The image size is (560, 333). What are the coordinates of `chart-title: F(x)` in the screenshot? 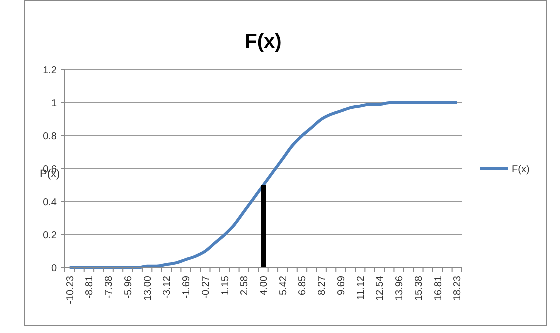 It's located at (263, 42).